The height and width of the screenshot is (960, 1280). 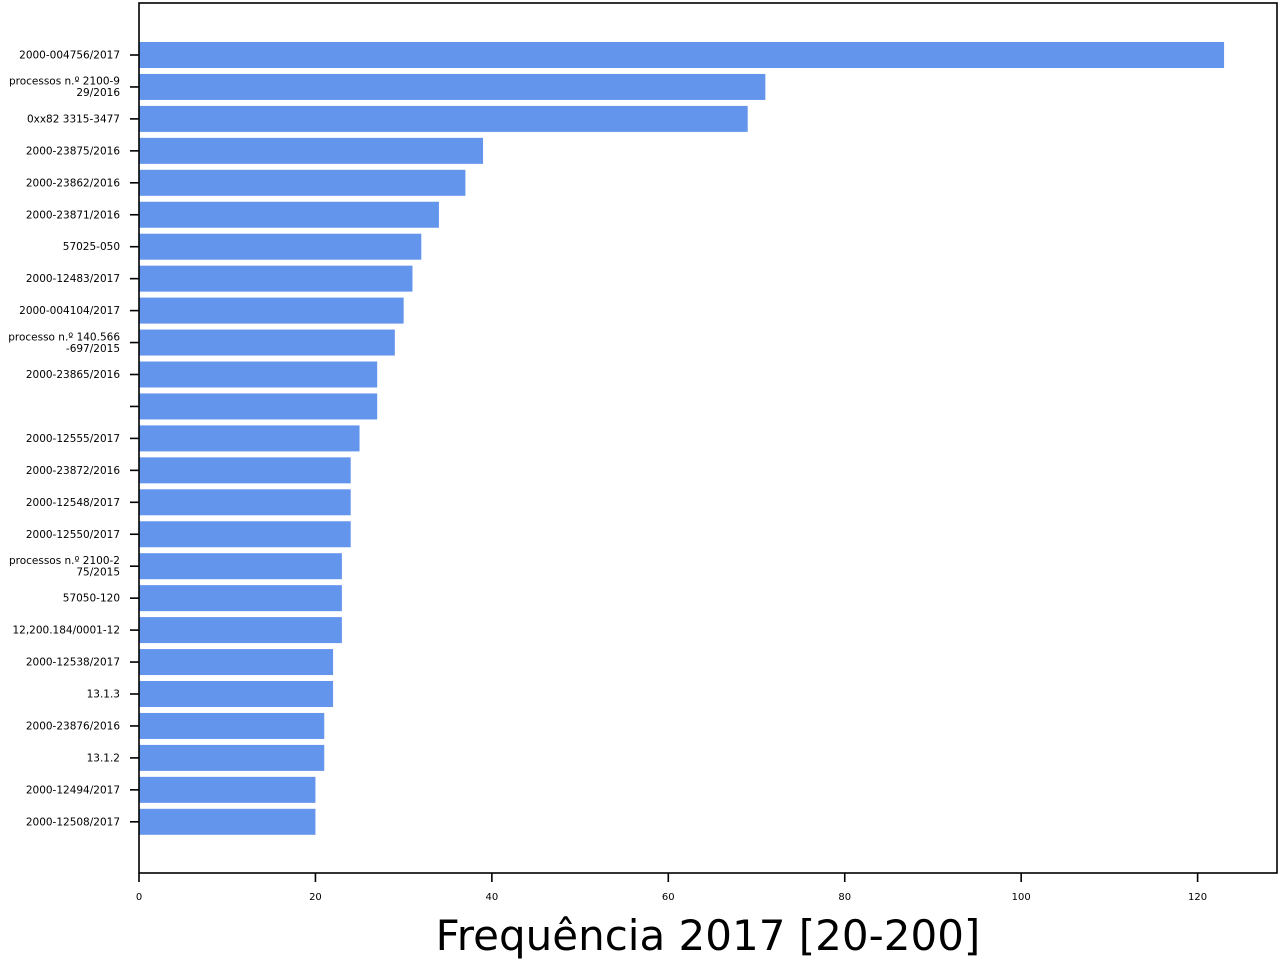 I want to click on x-ticks-group: 0 20 40 60 80 100 120, so click(x=671, y=888).